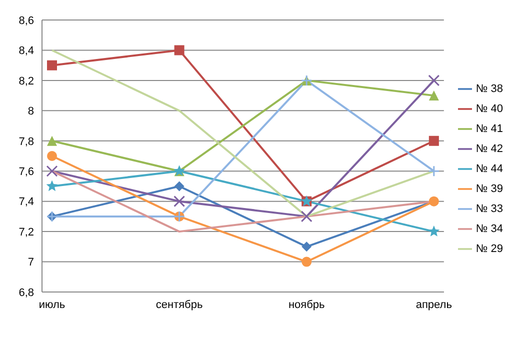 The width and height of the screenshot is (527, 337). What do you see at coordinates (26, 172) in the screenshot?
I see `y-tick-label: 7,6` at bounding box center [26, 172].